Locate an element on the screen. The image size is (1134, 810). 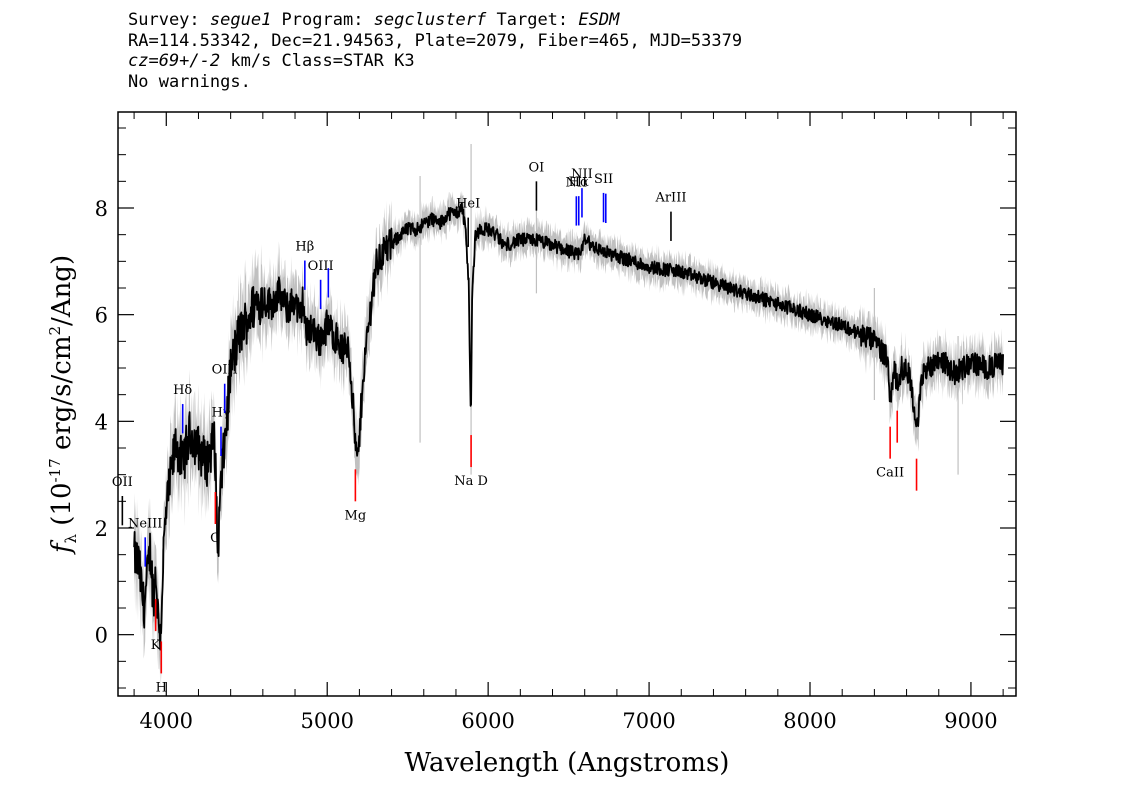
emission-line-label: Hγ is located at coordinates (220, 413).